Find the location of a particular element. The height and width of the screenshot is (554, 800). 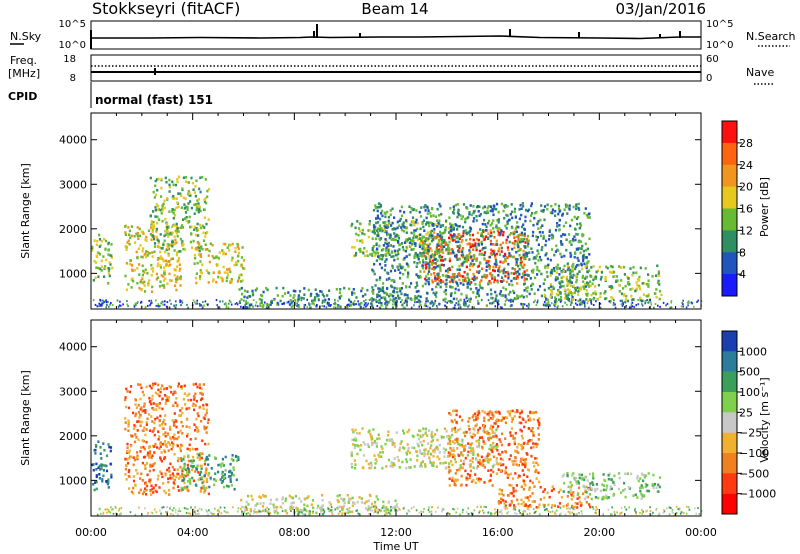

colorbar-tick-label: 20 is located at coordinates (746, 187).